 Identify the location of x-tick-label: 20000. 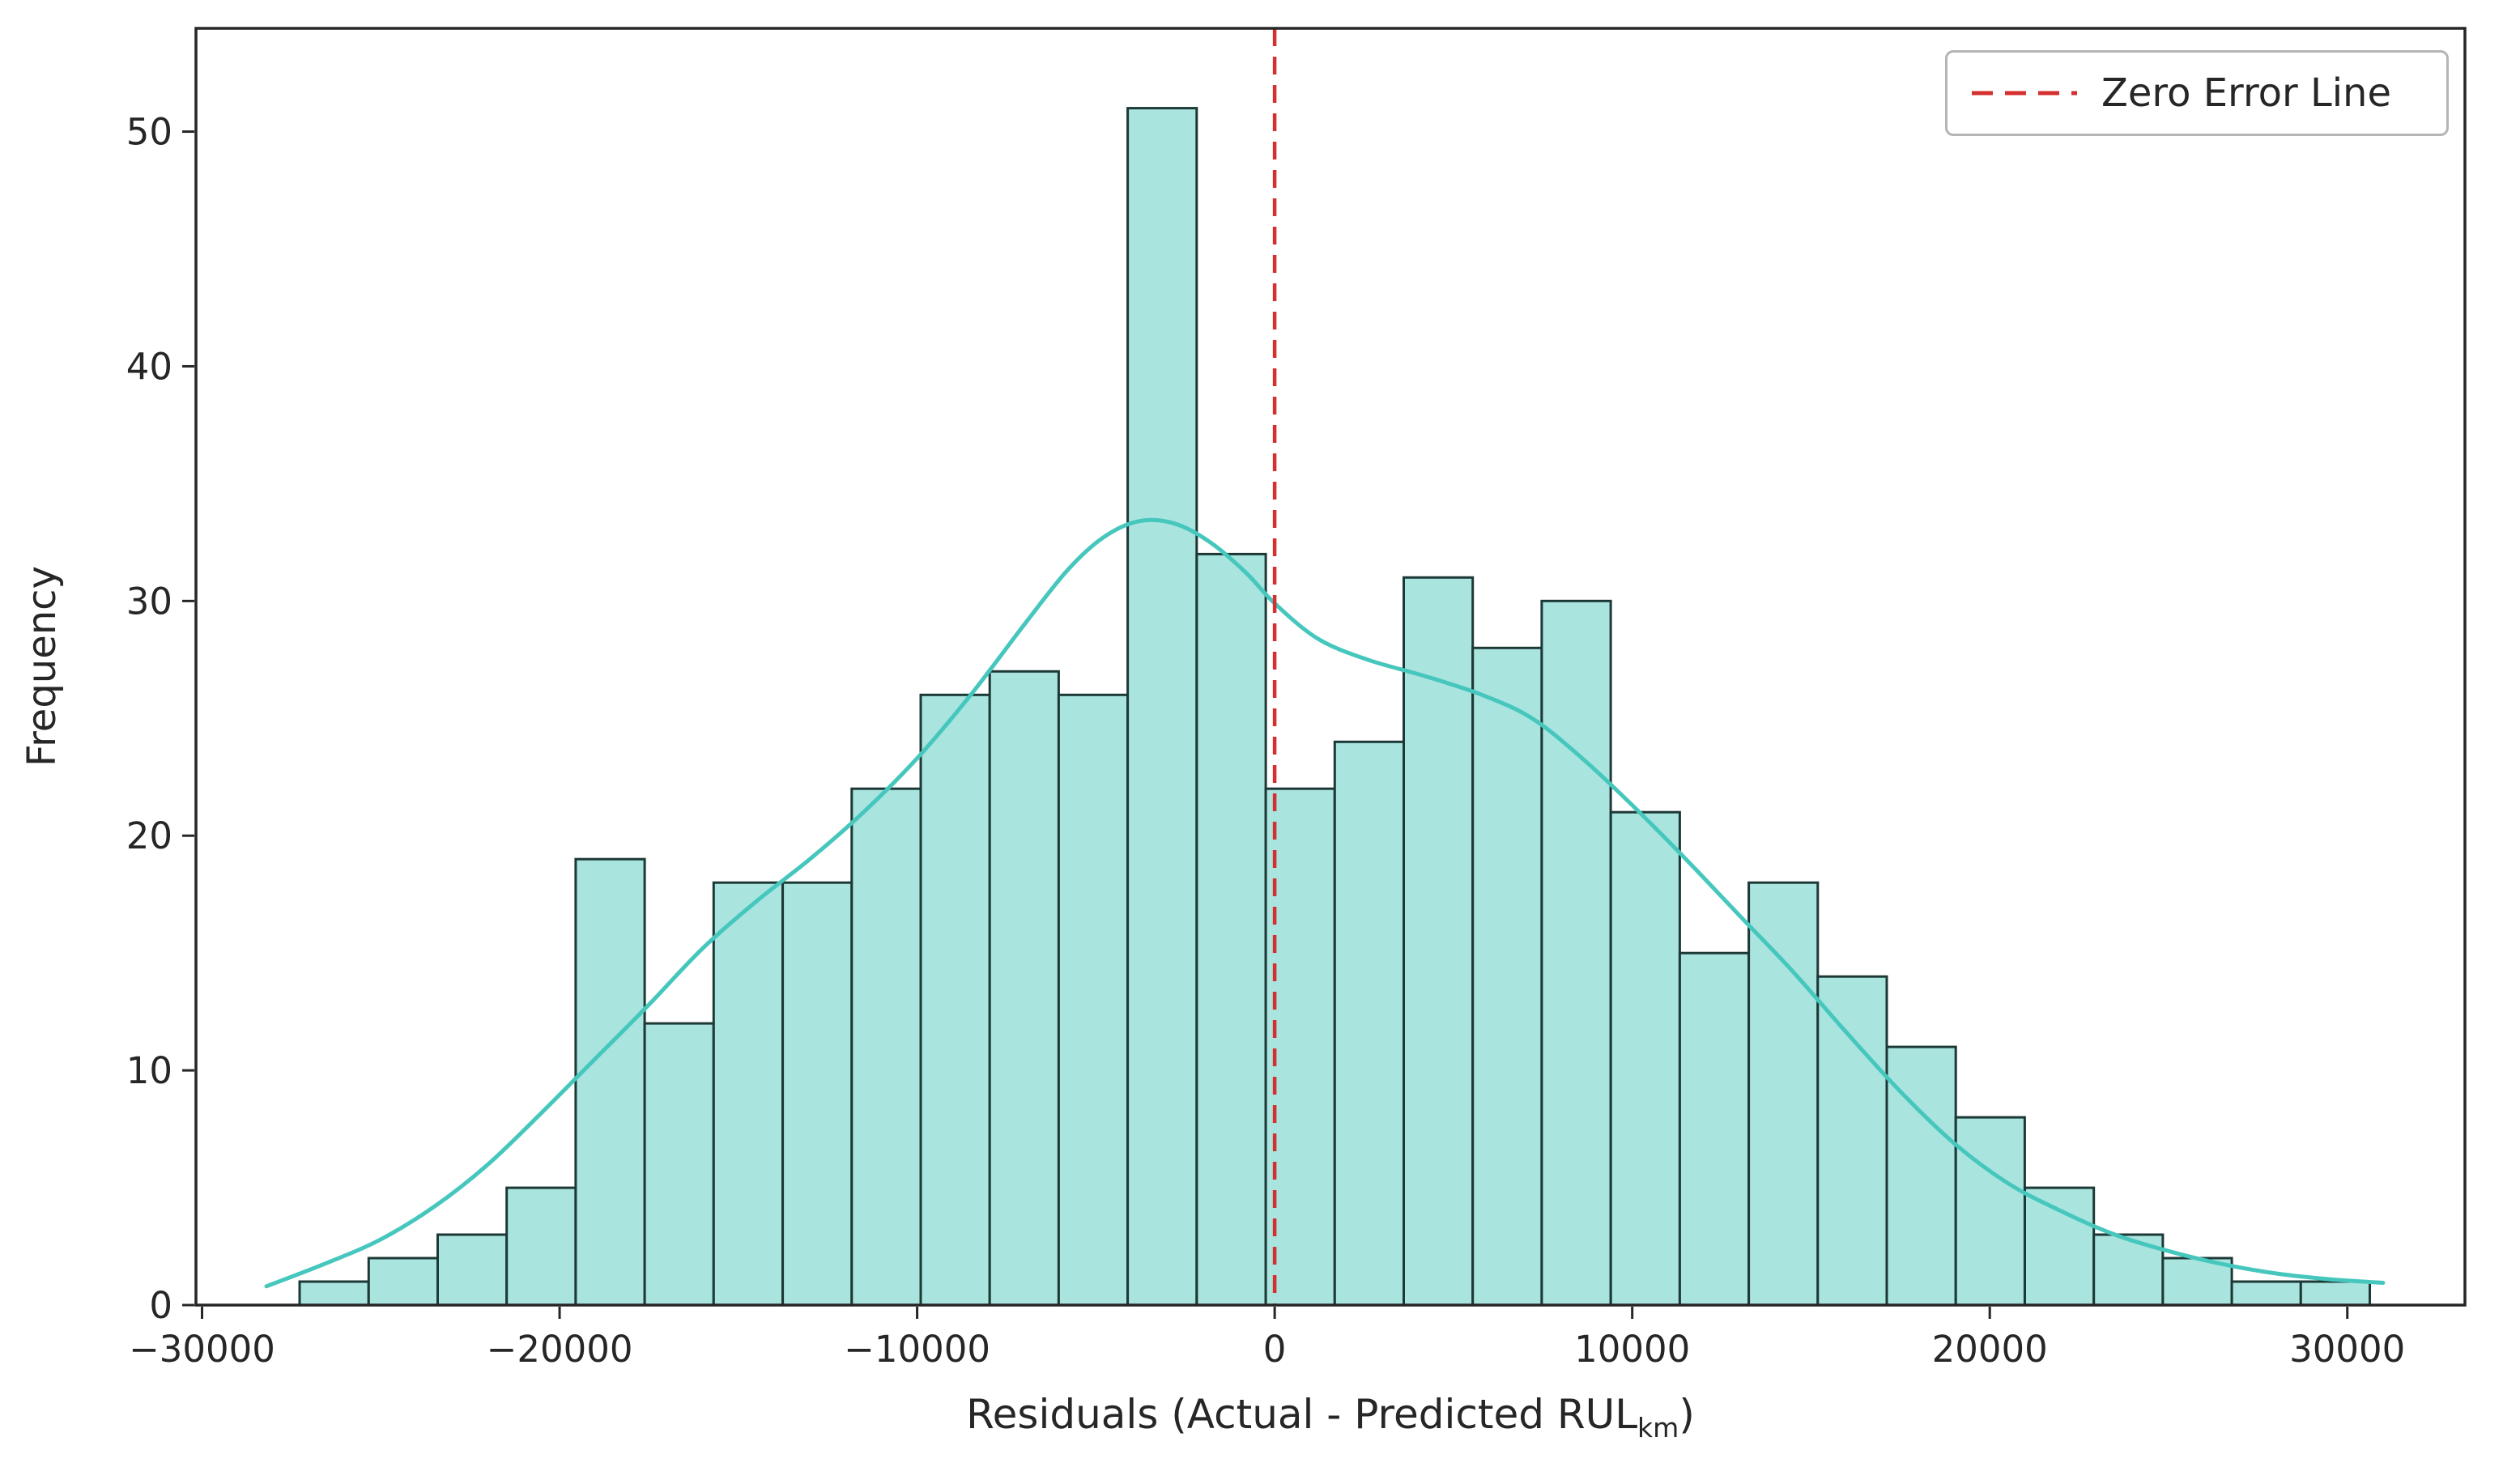
(1990, 1349).